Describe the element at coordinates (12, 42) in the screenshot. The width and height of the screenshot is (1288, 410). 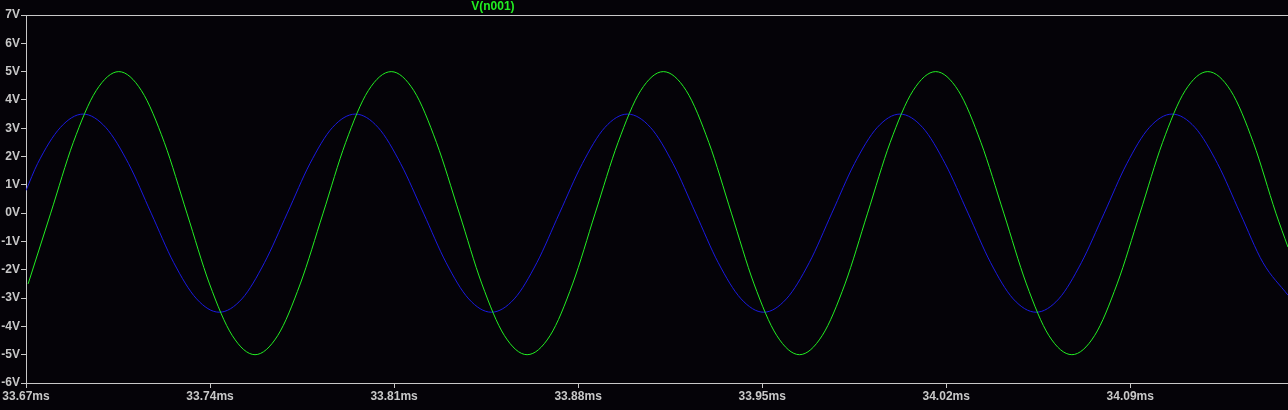
I see `y-tick-label: 6V` at that location.